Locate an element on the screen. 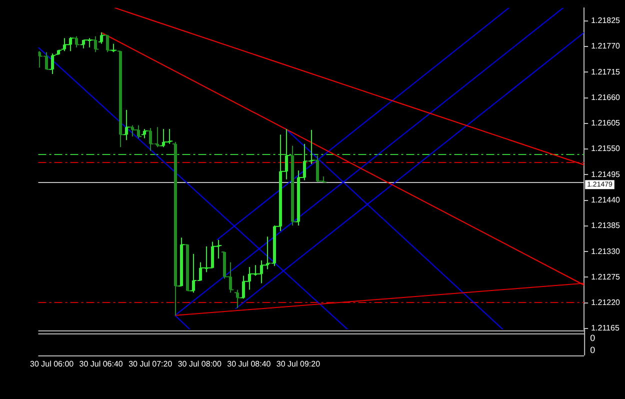  x-tick-label: 30 Jul 06:00 is located at coordinates (52, 363).